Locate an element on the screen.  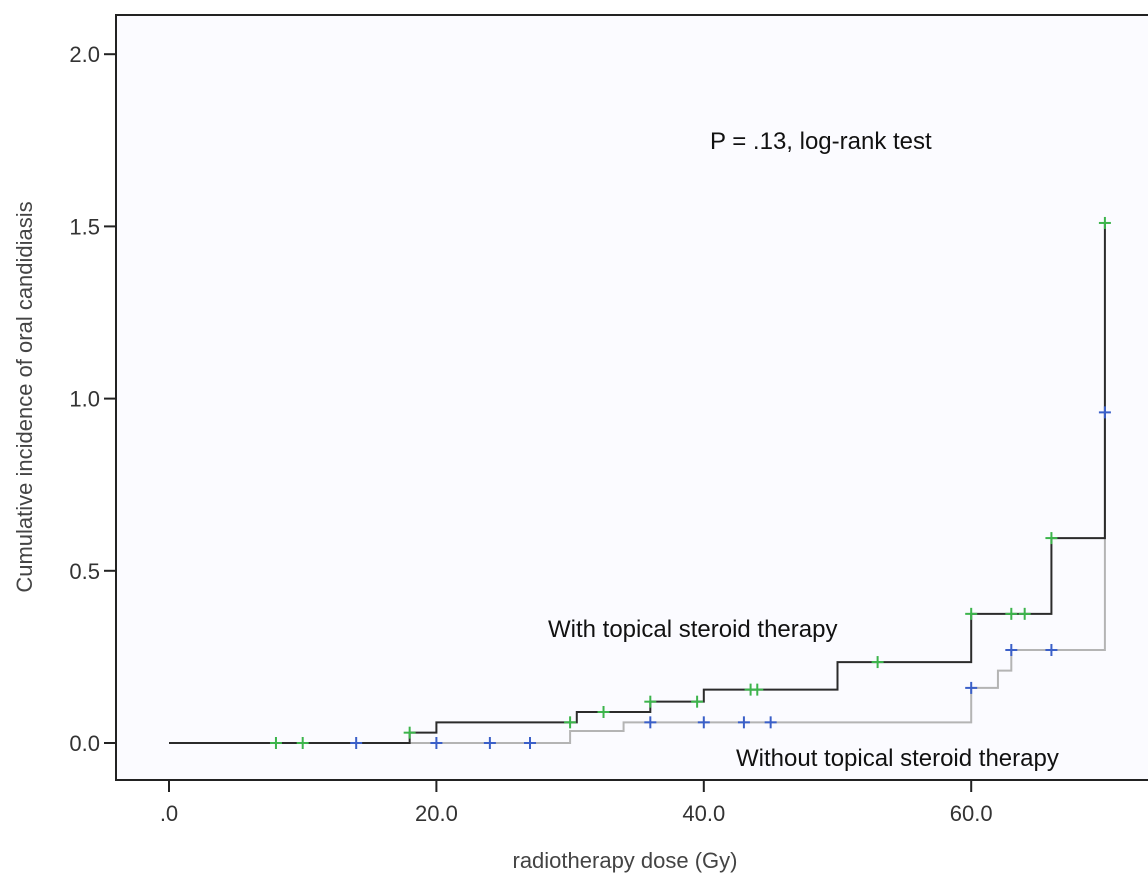
series-label-with-steroid: With topical steroid therapy is located at coordinates (692, 629).